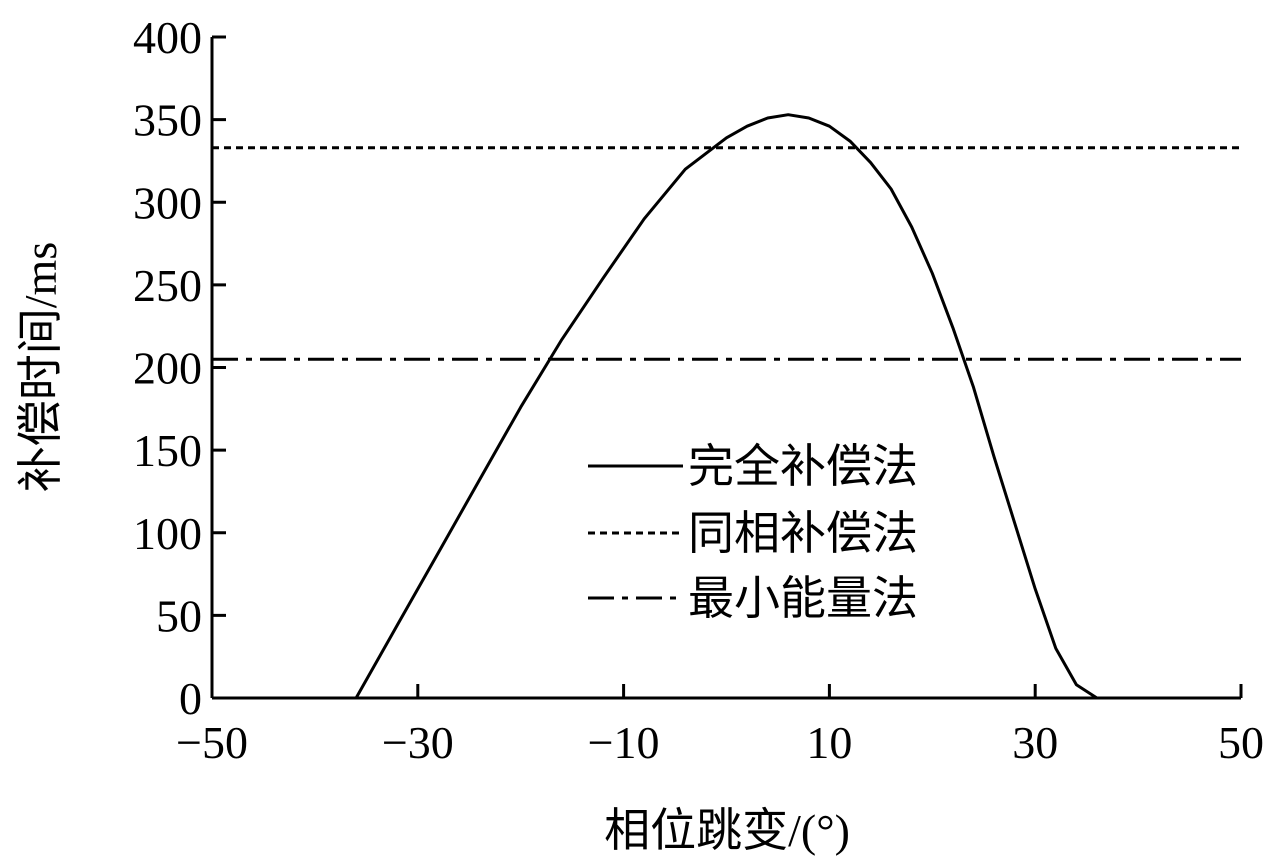 The height and width of the screenshot is (865, 1271). I want to click on y-tick-label: 200, so click(167, 368).